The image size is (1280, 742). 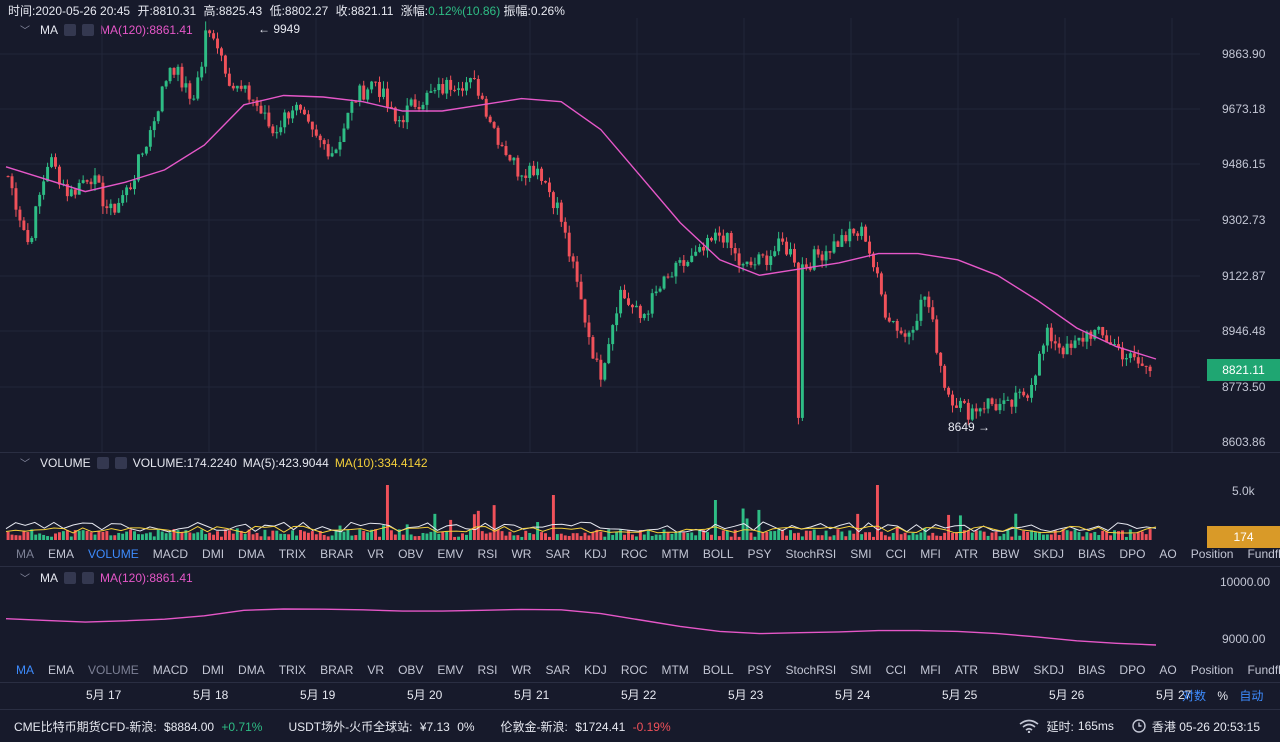 I want to click on volume-chart, so click(x=602, y=506).